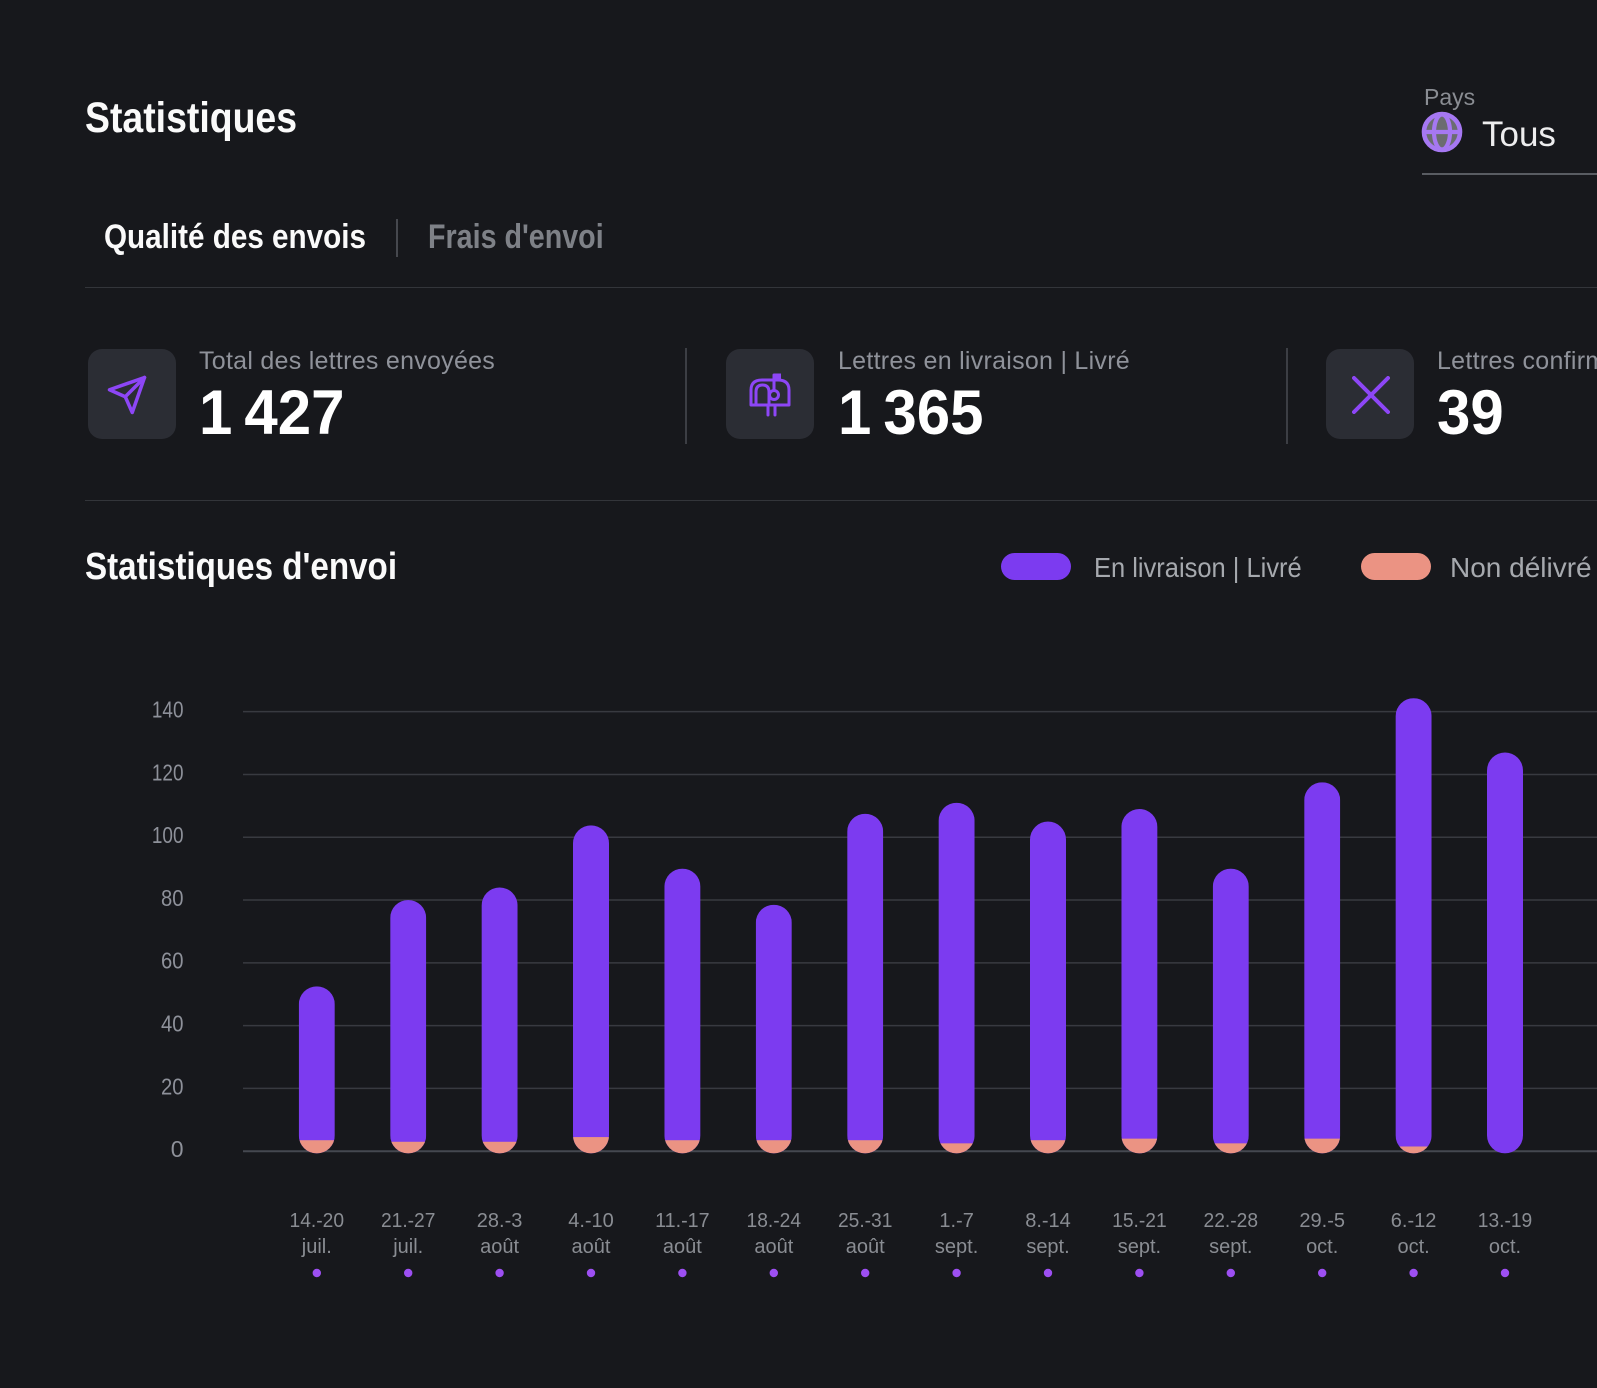  What do you see at coordinates (168, 835) in the screenshot?
I see `svg-text: 100` at bounding box center [168, 835].